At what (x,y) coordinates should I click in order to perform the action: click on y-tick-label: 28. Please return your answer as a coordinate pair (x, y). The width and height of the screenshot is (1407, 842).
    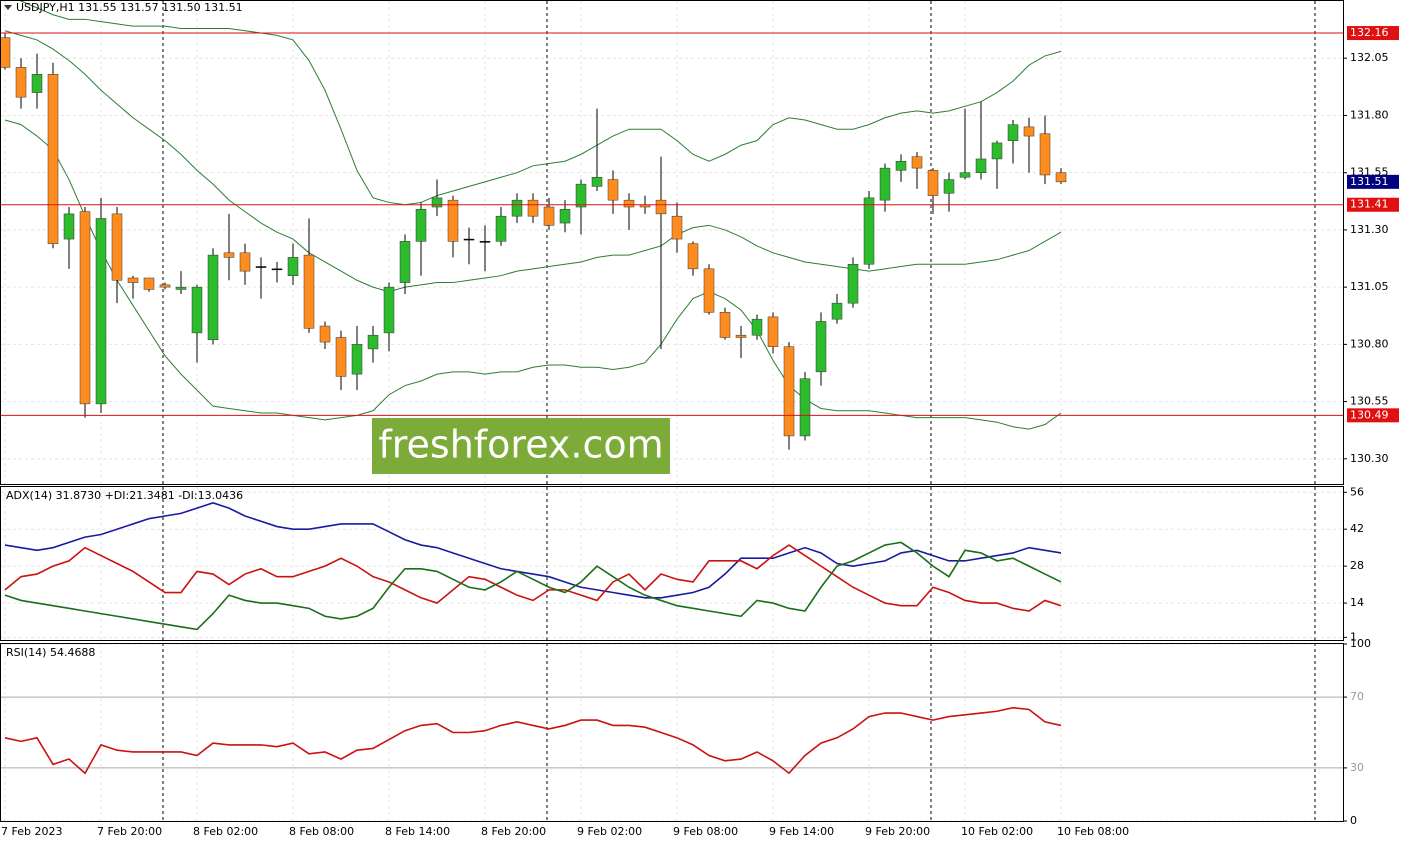
    Looking at the image, I should click on (1357, 565).